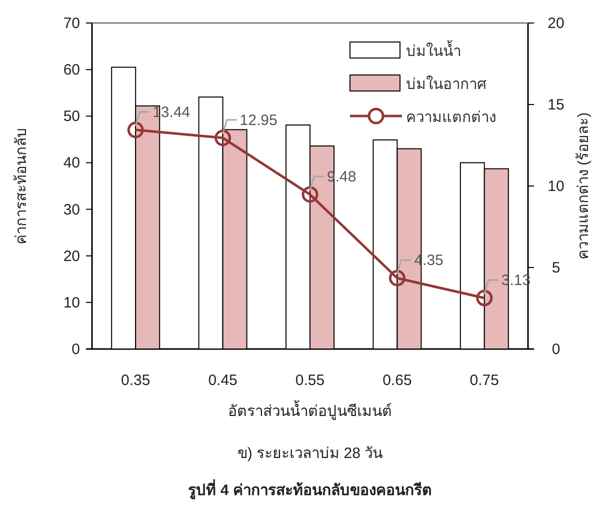  What do you see at coordinates (71, 23) in the screenshot?
I see `y-tick-label: 70` at bounding box center [71, 23].